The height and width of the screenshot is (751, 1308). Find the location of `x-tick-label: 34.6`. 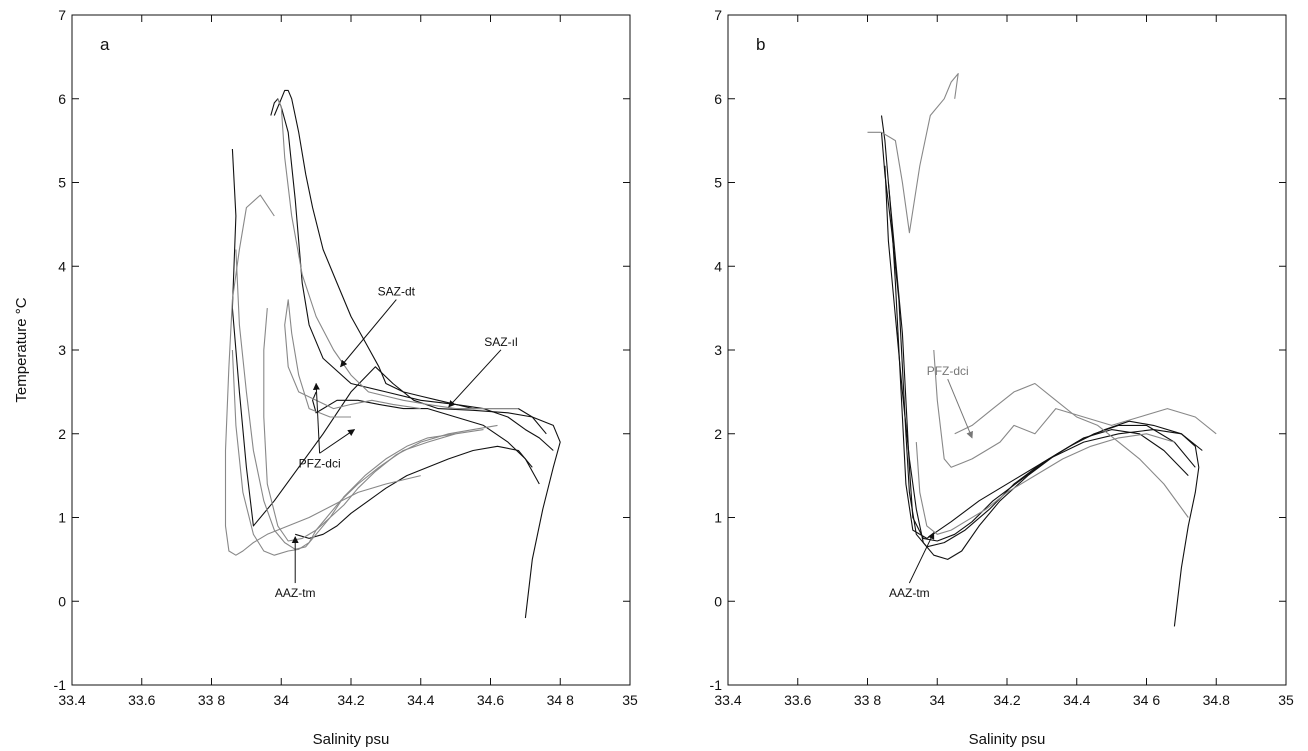

x-tick-label: 34.6 is located at coordinates (490, 700).